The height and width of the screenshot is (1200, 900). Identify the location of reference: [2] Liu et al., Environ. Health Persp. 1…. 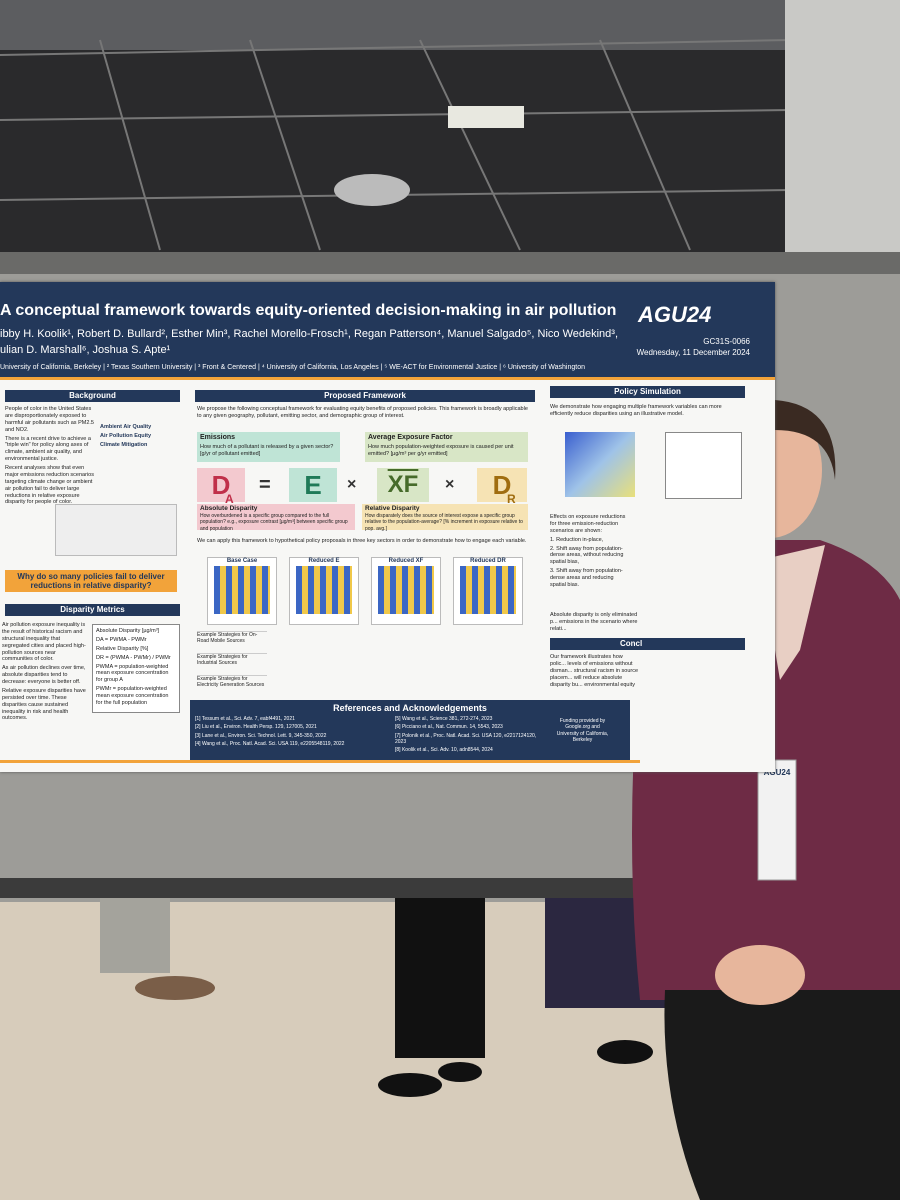
(256, 727).